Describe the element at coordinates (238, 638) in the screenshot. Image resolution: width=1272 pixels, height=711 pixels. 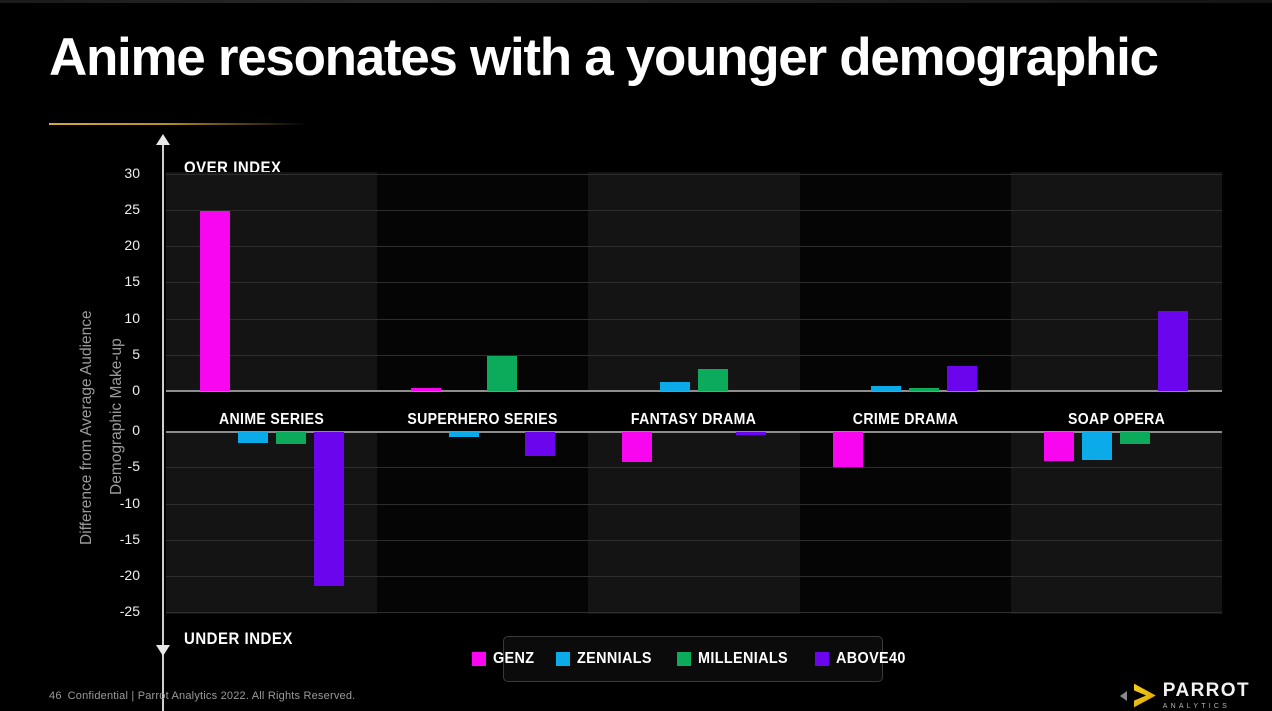
I see `under-index-label: UNDER INDEX` at that location.